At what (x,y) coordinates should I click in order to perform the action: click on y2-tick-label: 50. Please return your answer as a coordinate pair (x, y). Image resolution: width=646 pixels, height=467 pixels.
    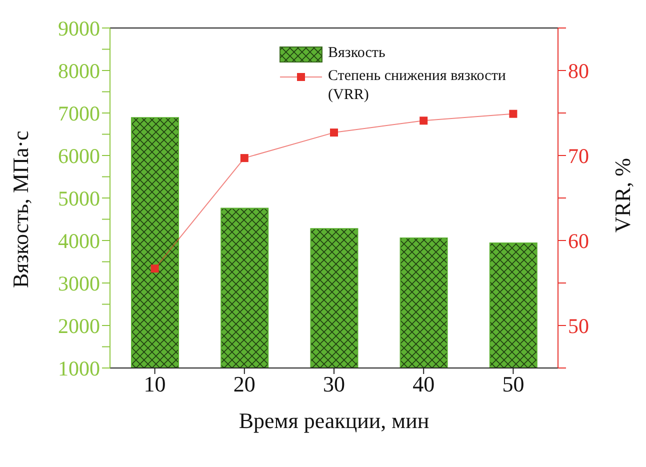
    Looking at the image, I should click on (578, 326).